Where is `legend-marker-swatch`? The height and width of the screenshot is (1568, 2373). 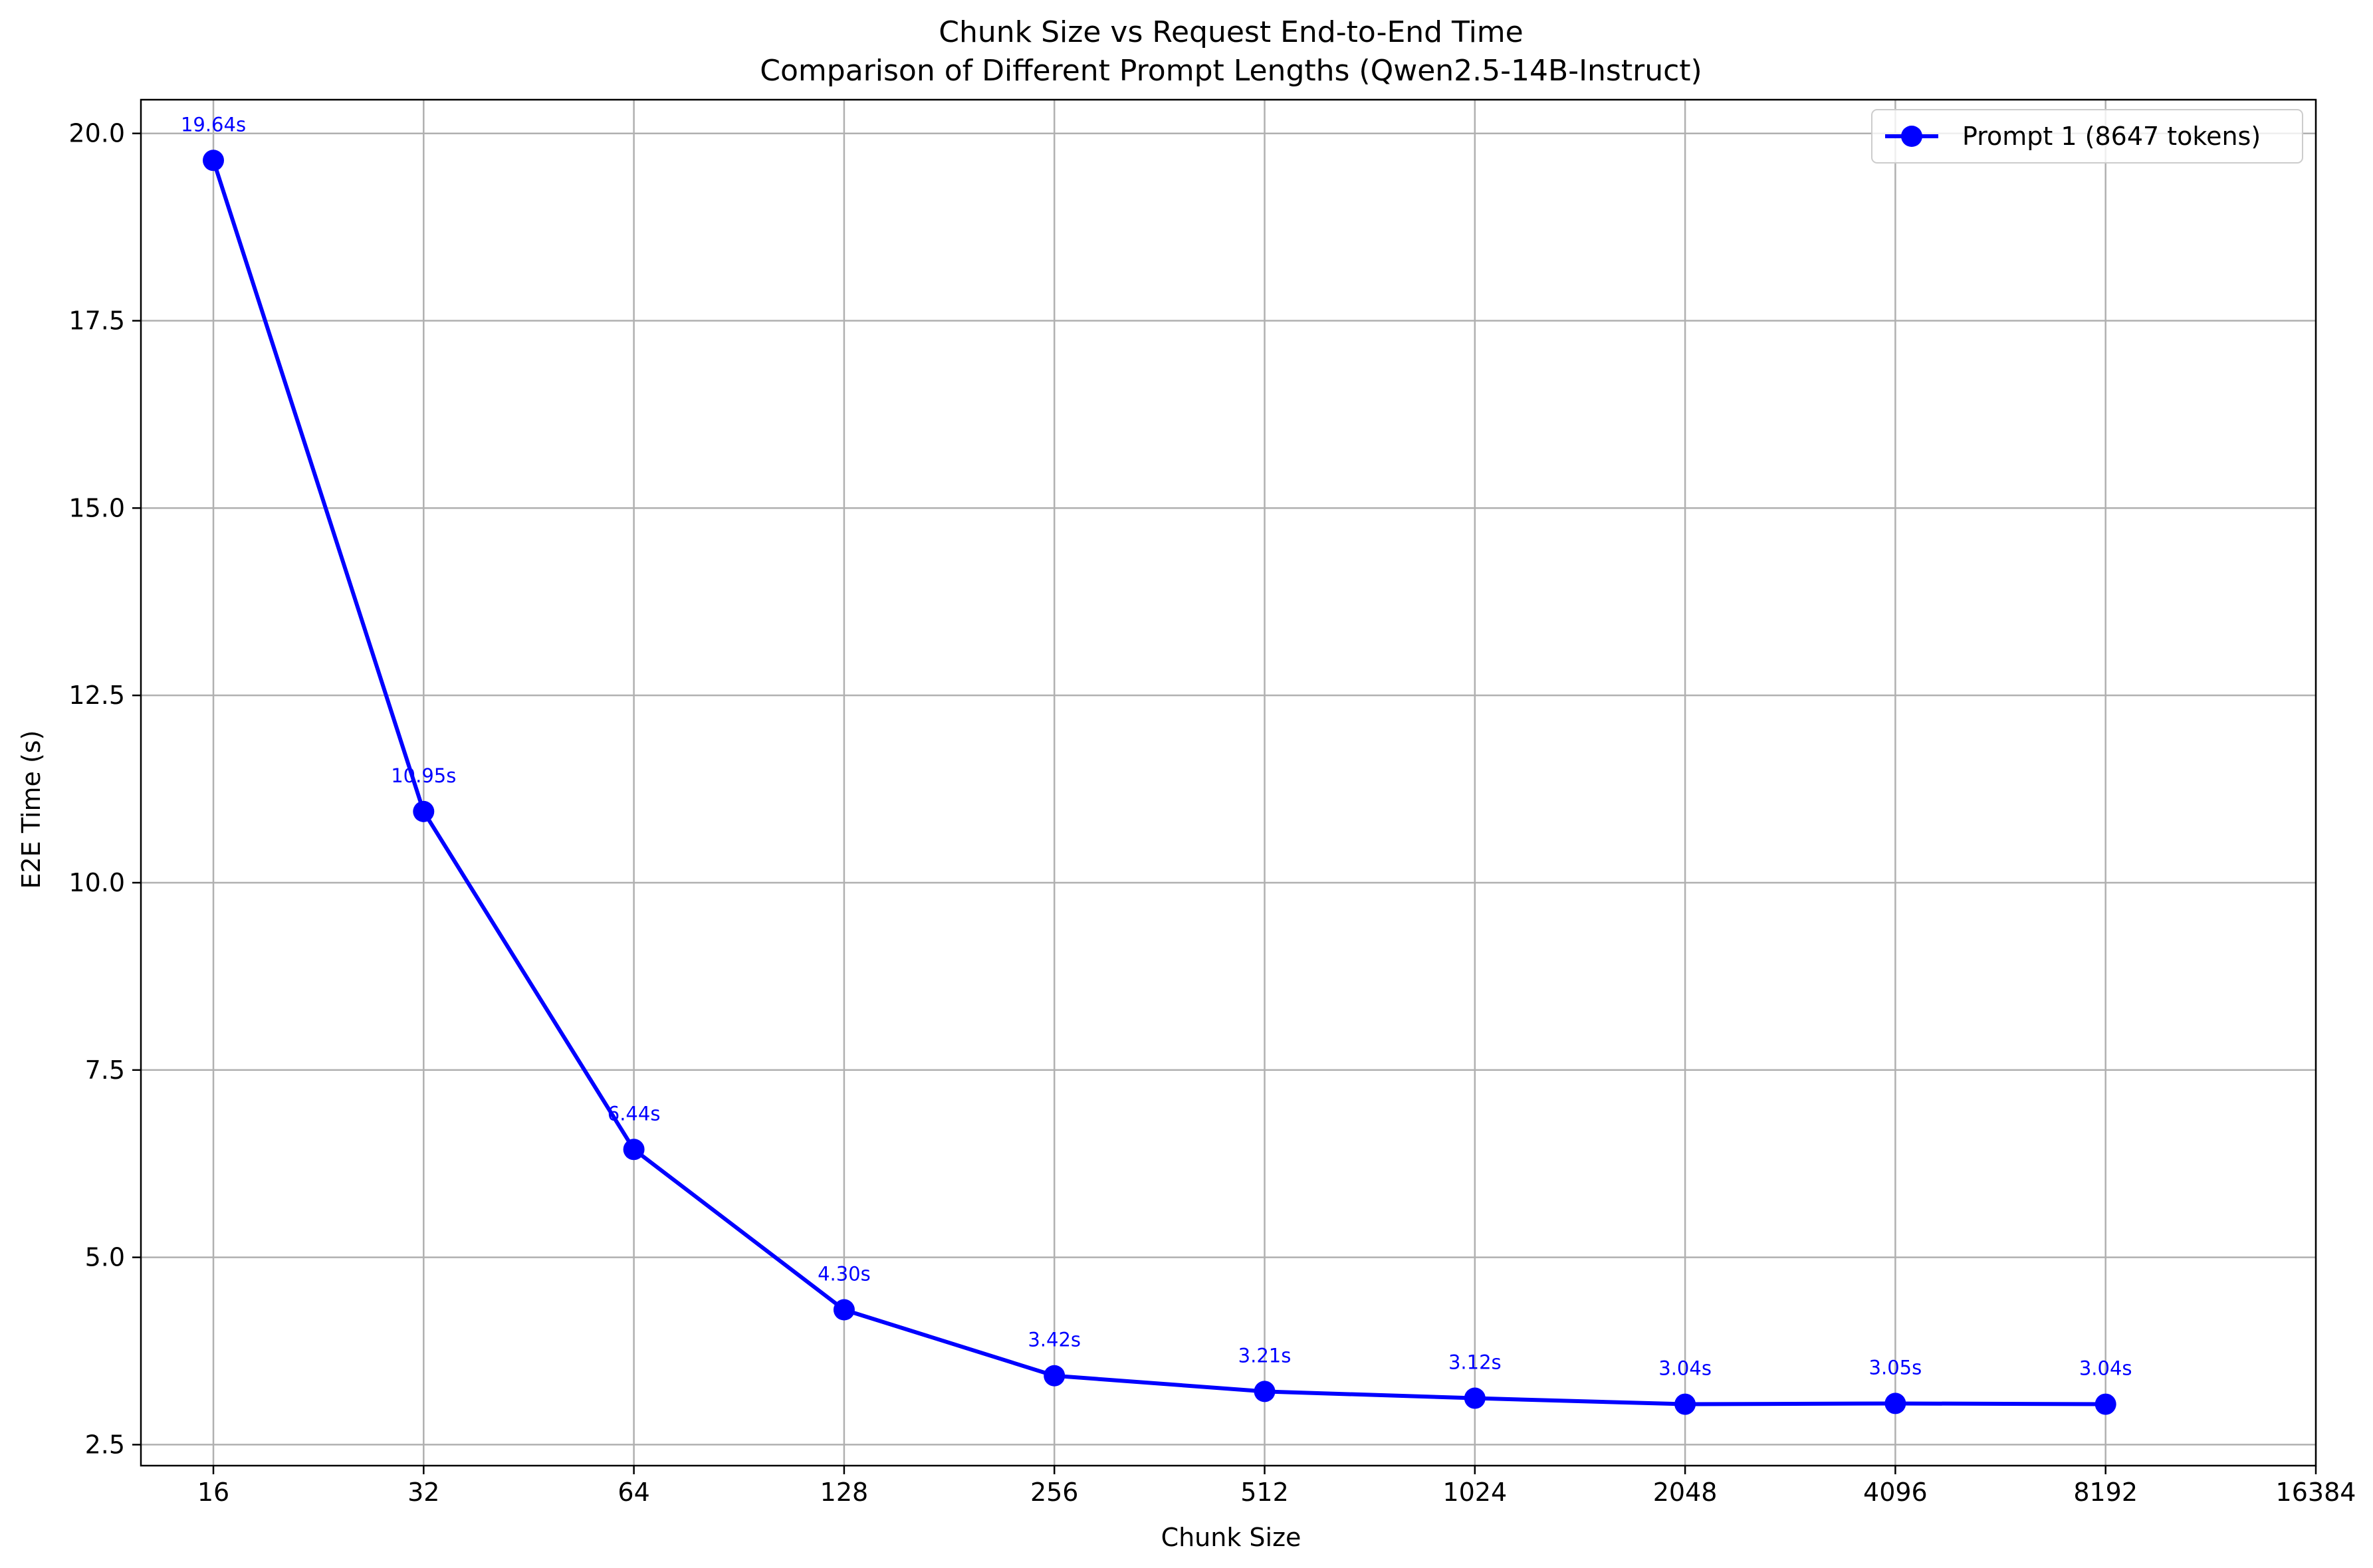 legend-marker-swatch is located at coordinates (1911, 136).